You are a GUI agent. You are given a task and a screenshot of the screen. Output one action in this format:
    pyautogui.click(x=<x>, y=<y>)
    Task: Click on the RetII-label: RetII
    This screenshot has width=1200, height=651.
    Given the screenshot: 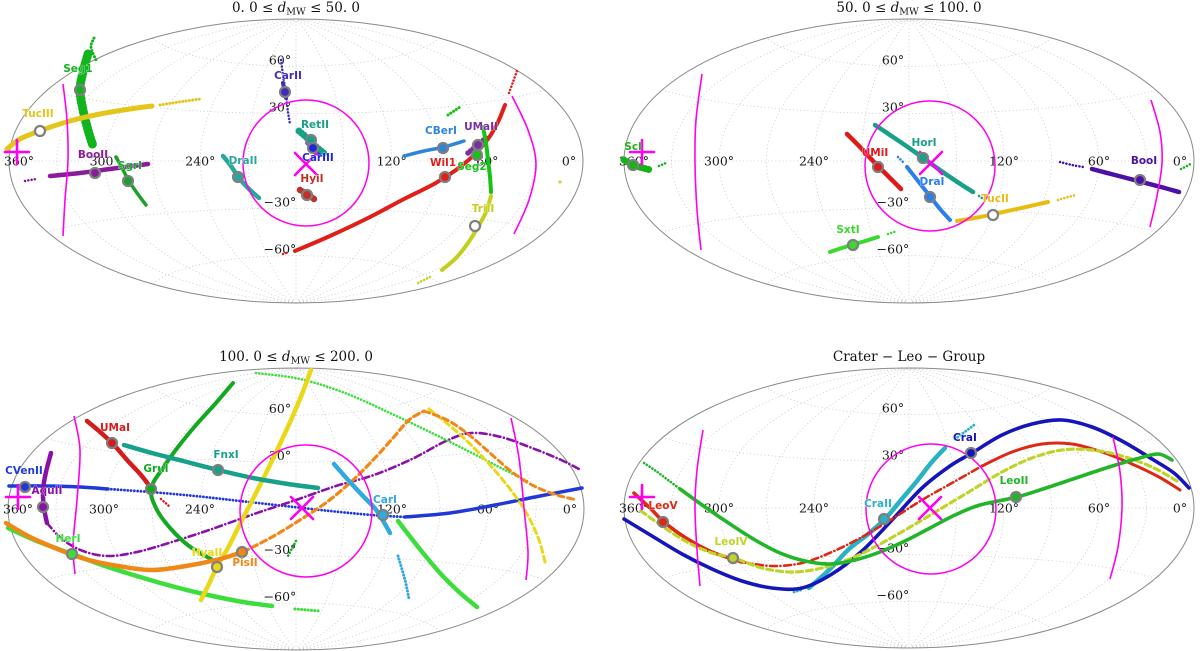 What is the action you would take?
    pyautogui.click(x=315, y=125)
    